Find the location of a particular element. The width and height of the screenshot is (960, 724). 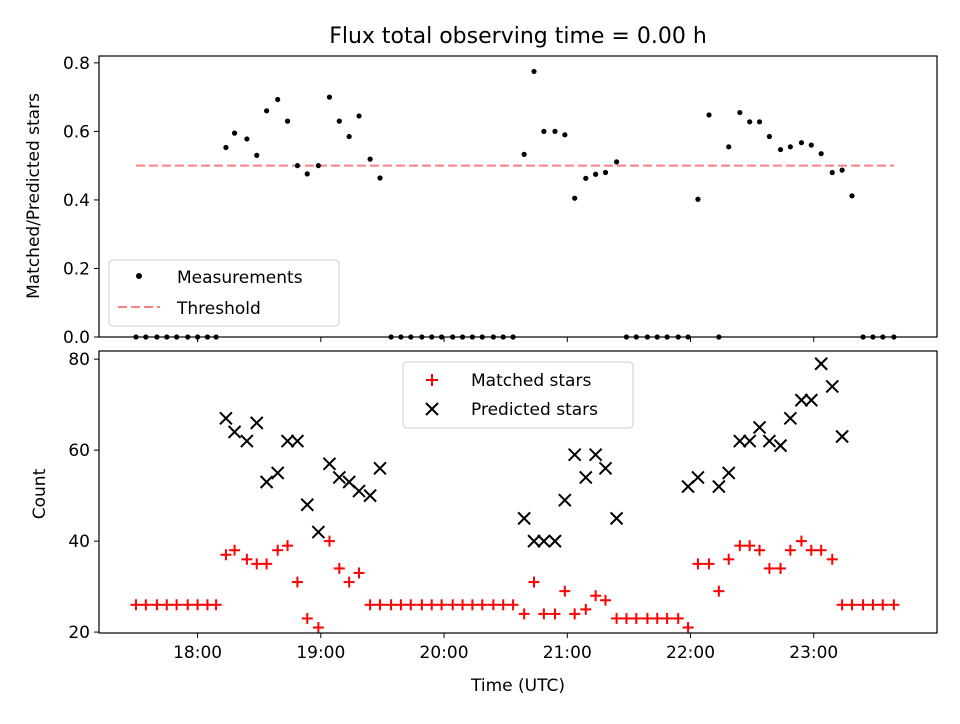

x-tick-label: 20:00 is located at coordinates (444, 653).